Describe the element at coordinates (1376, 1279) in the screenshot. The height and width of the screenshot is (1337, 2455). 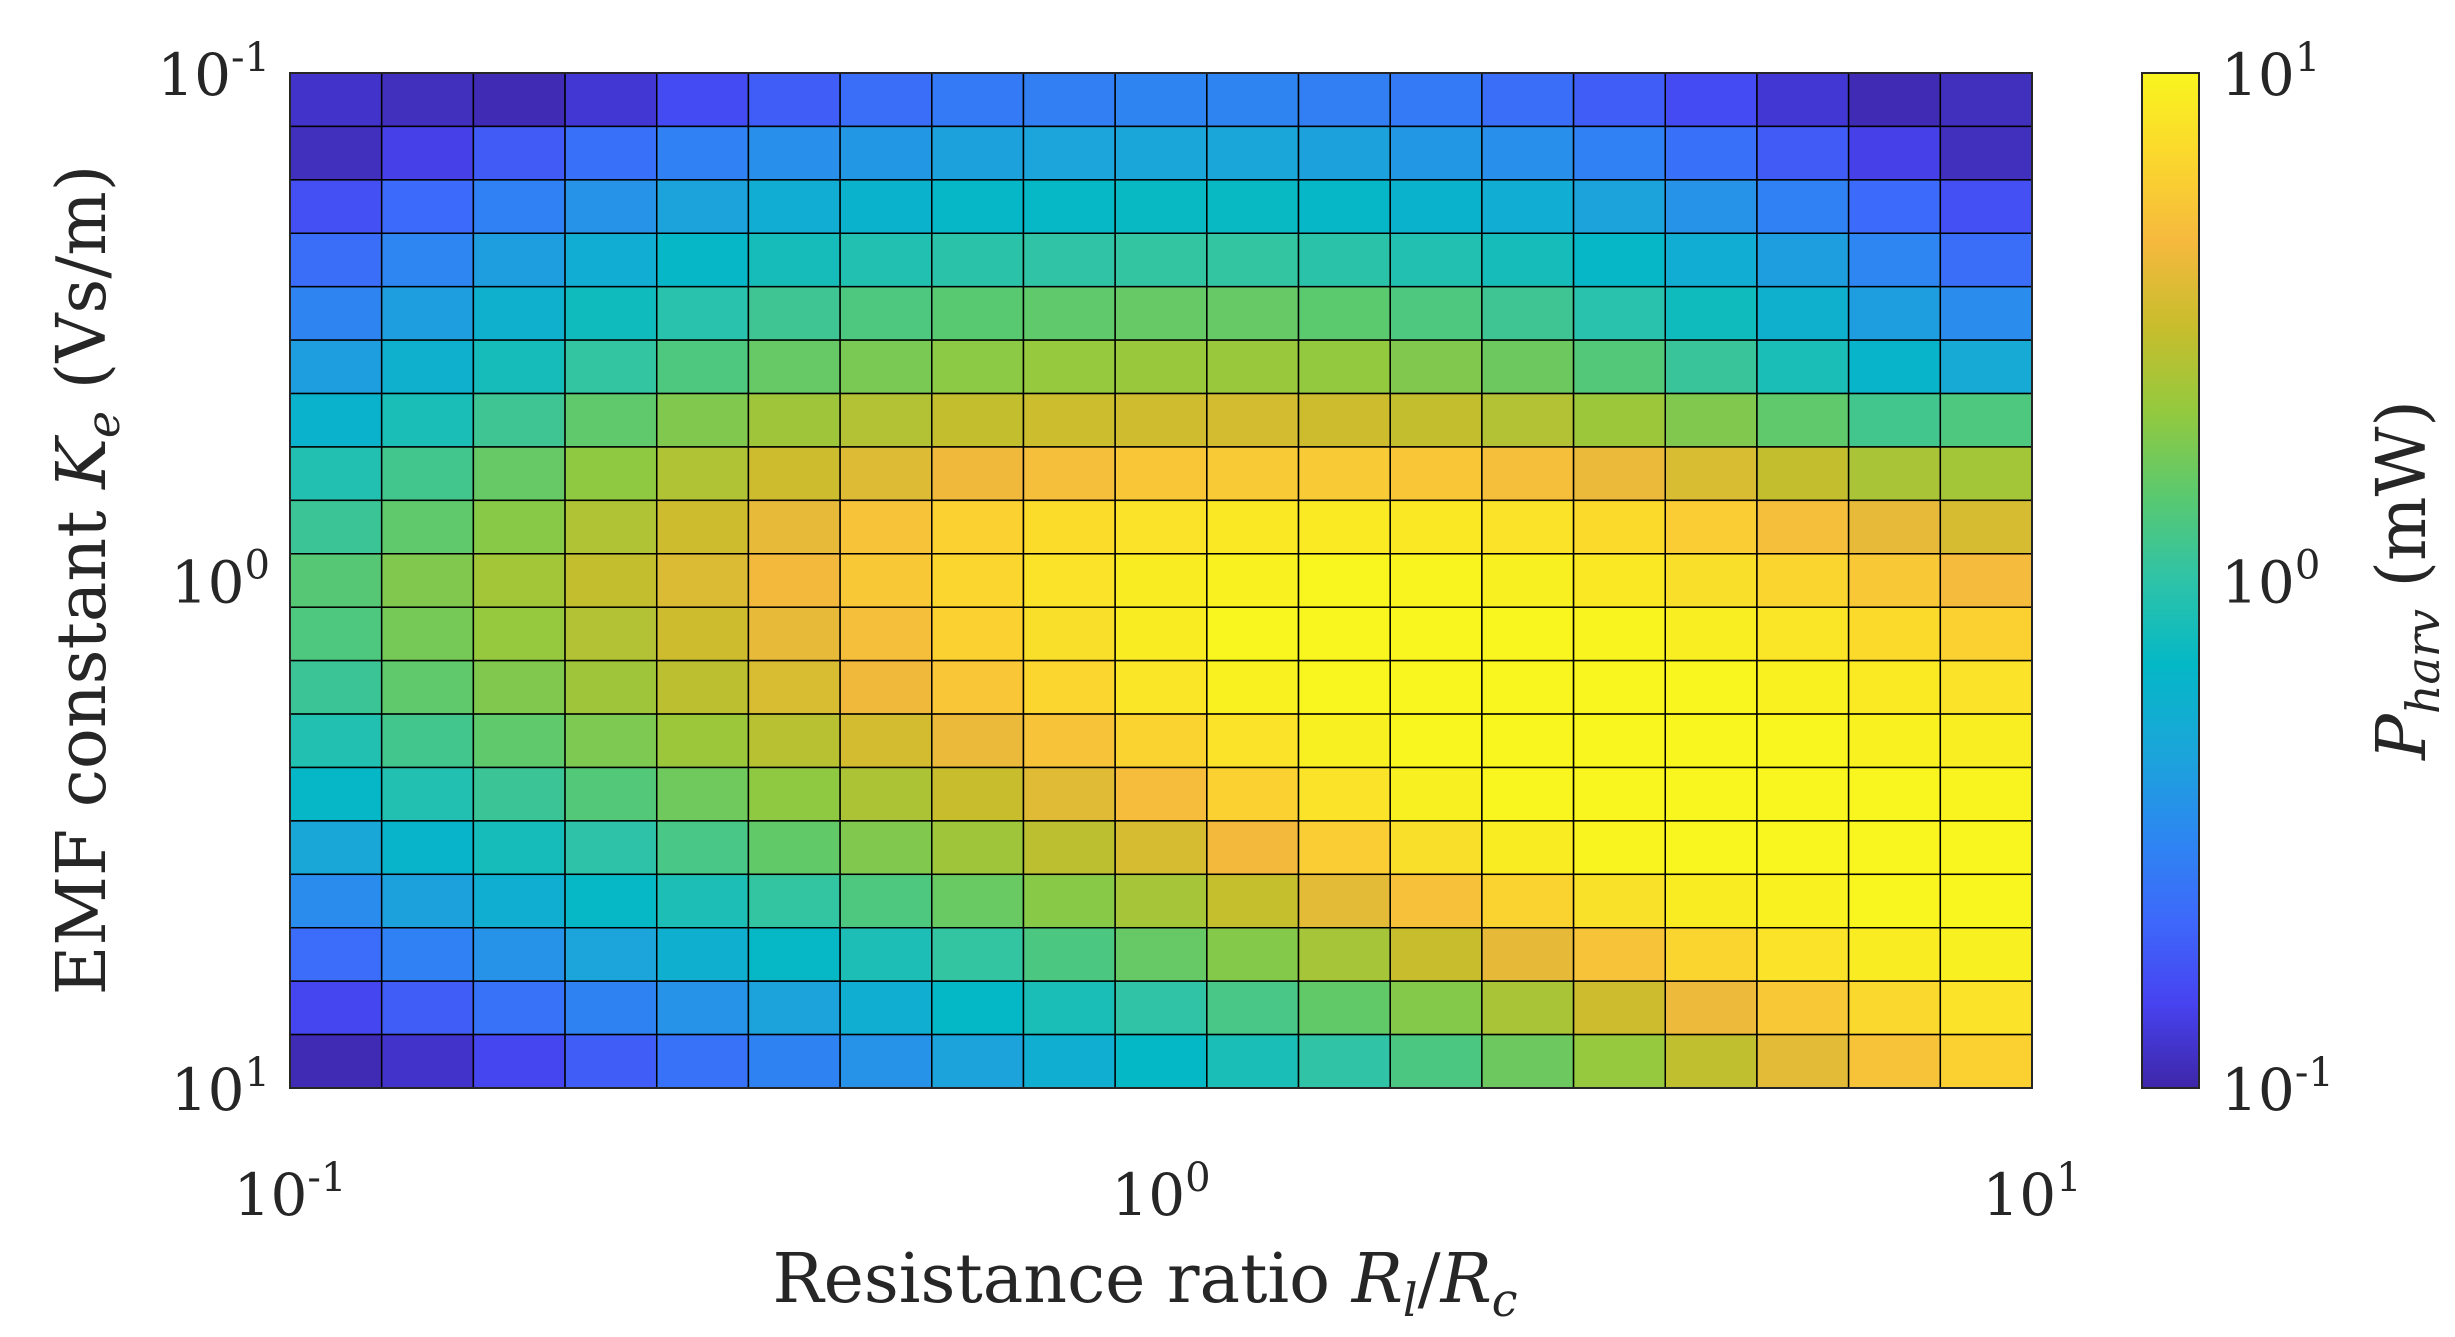
I see `x-axis-label-var-1: R` at that location.